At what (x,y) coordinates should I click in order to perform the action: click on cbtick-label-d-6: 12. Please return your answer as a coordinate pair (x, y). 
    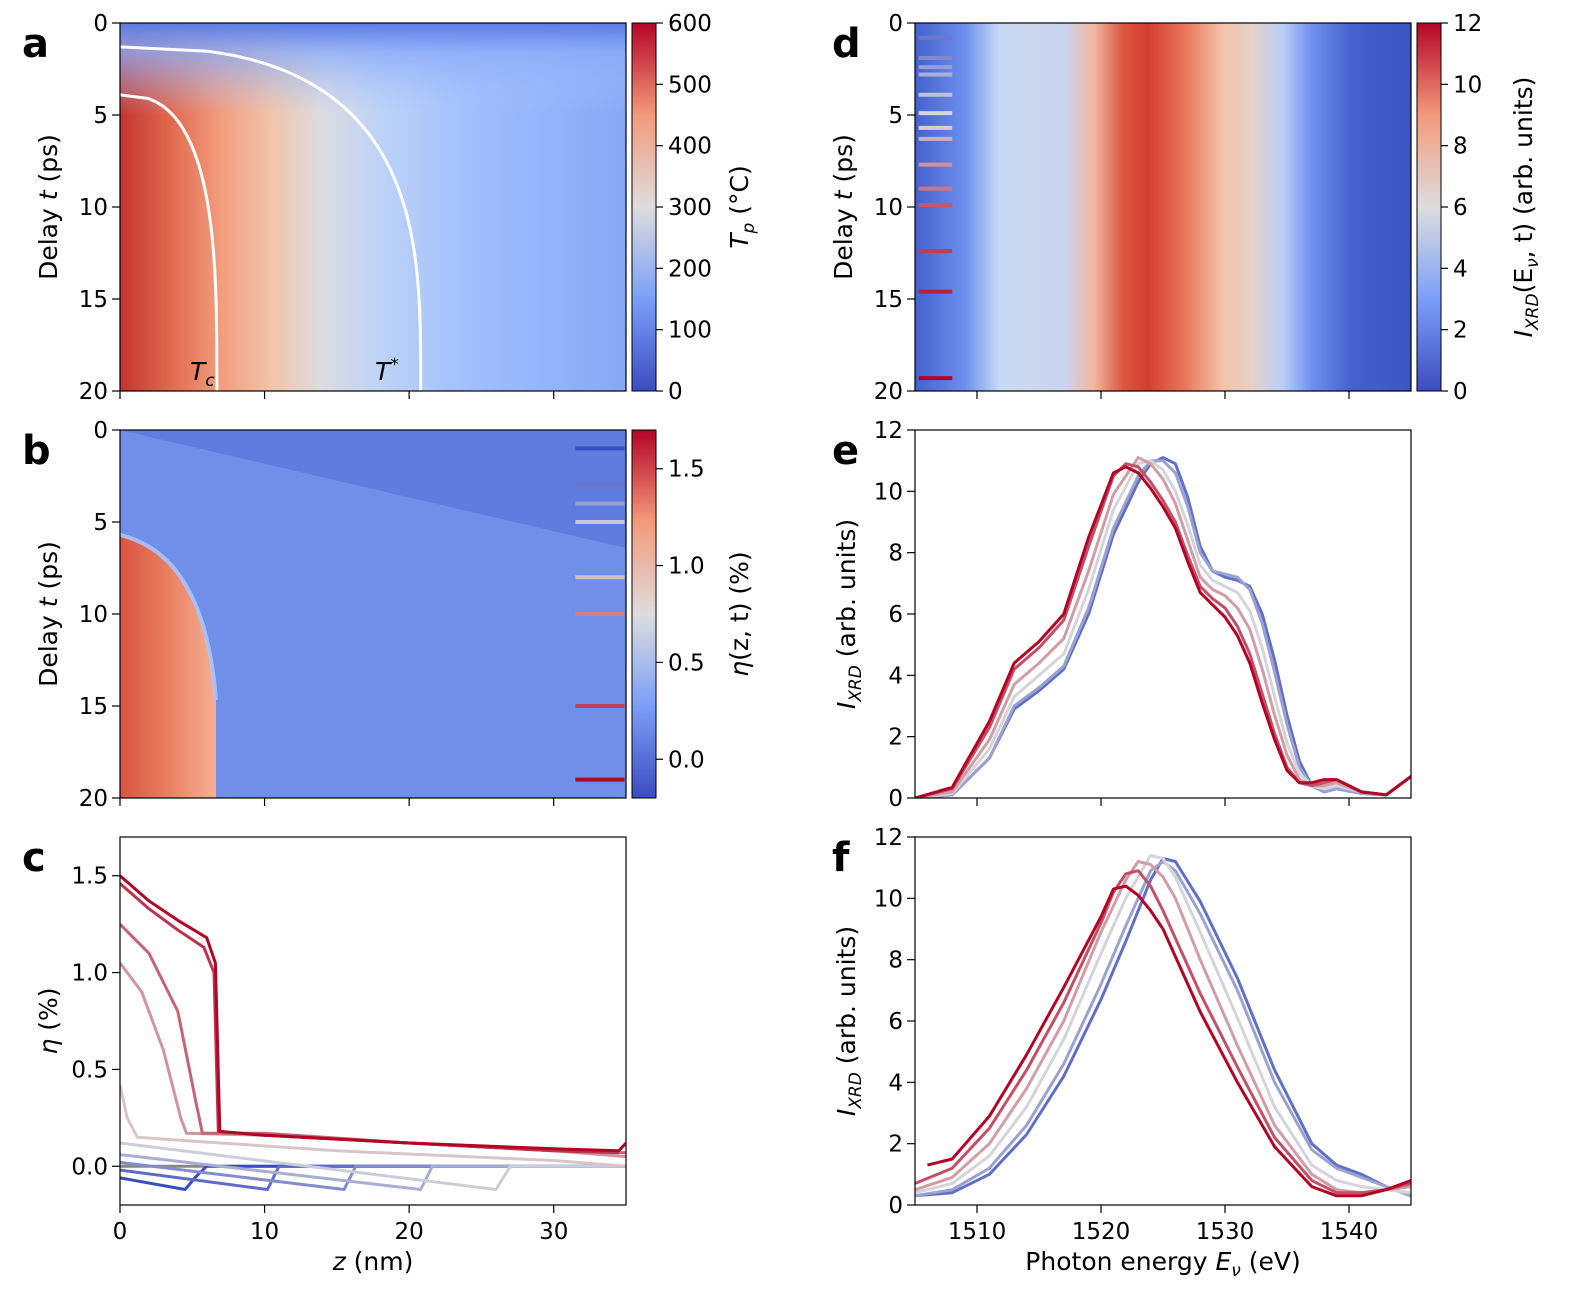
    Looking at the image, I should click on (1467, 24).